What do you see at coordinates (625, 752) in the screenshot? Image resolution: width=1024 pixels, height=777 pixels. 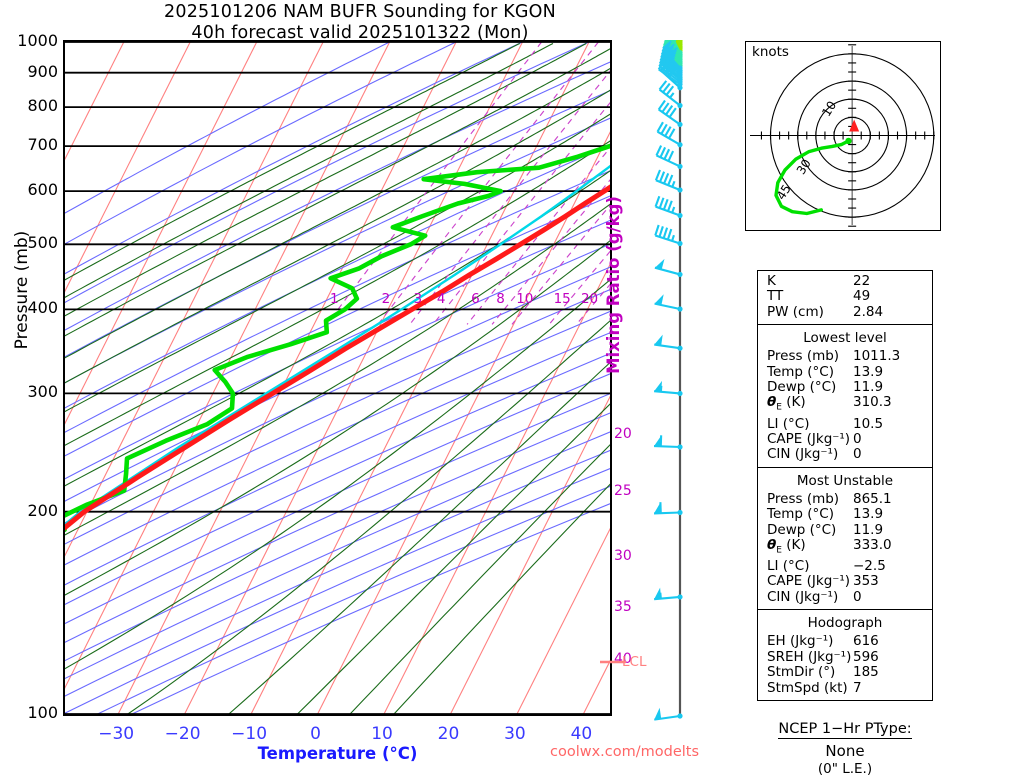 I see `credit-text: coolwx.com/modelts` at bounding box center [625, 752].